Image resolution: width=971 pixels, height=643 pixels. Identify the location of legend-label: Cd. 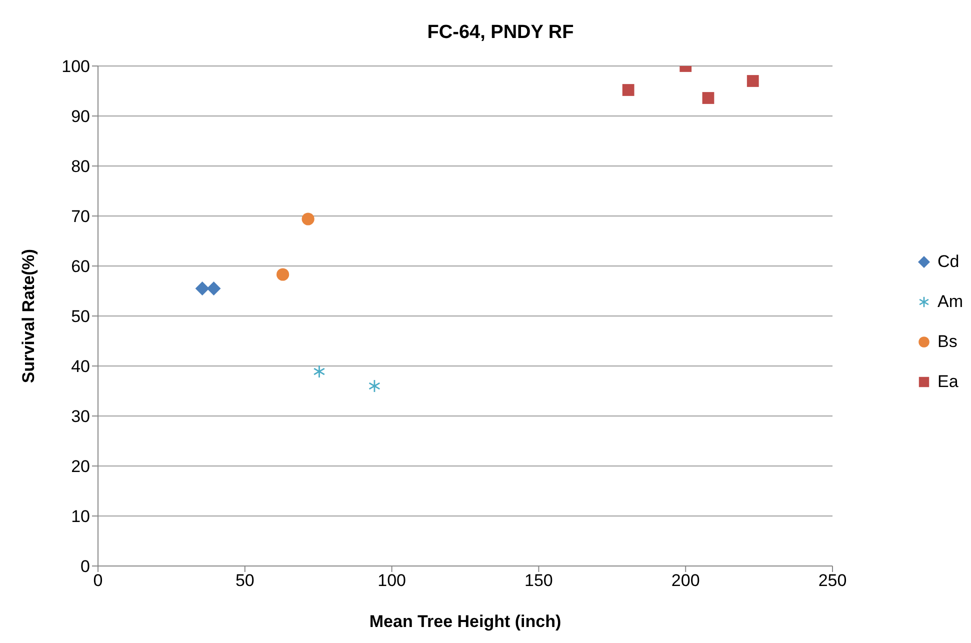
(949, 262).